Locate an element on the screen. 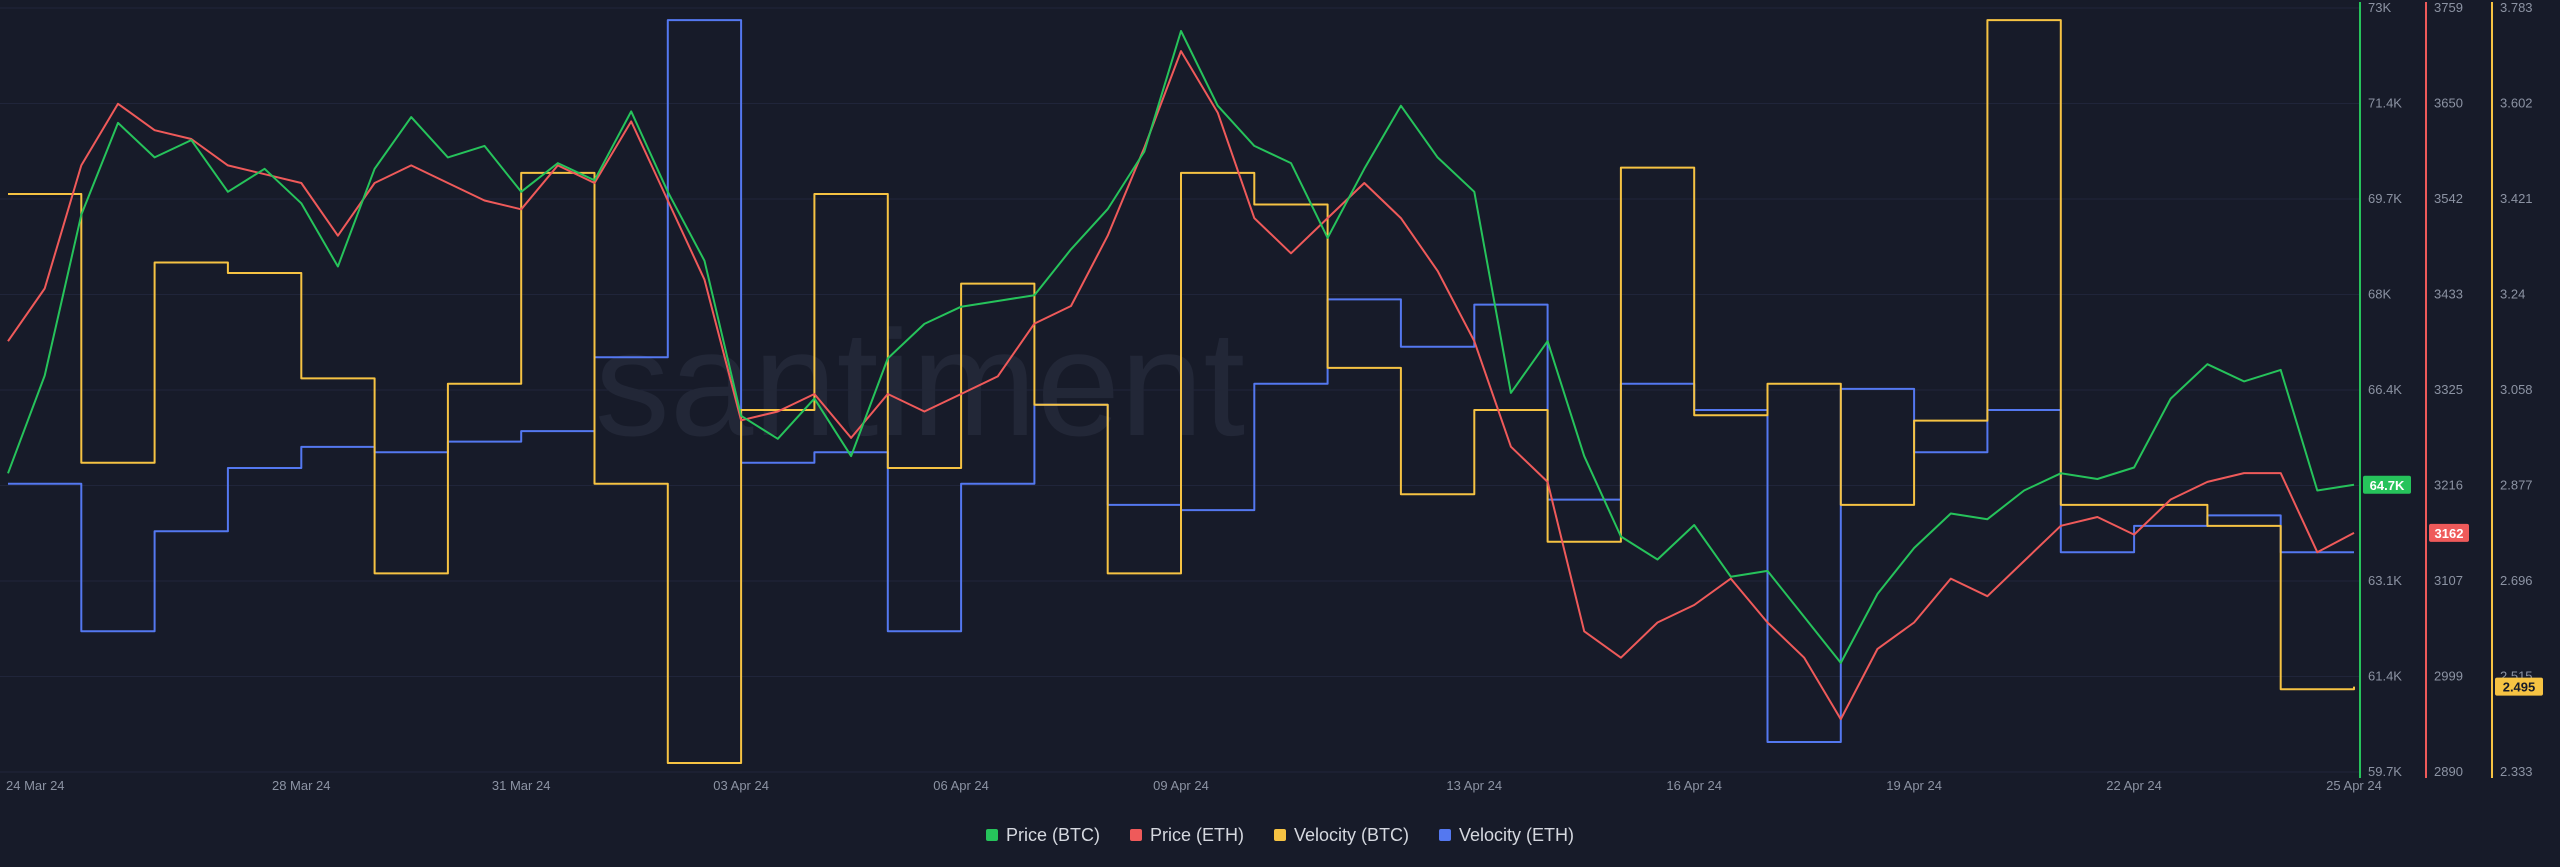  y-tick-label: 2.696 is located at coordinates (2516, 580).